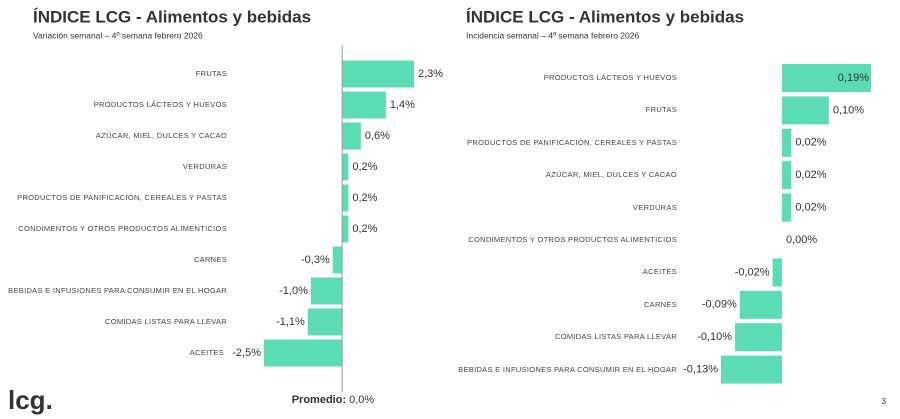  What do you see at coordinates (290, 322) in the screenshot?
I see `value-label: -1,1%` at bounding box center [290, 322].